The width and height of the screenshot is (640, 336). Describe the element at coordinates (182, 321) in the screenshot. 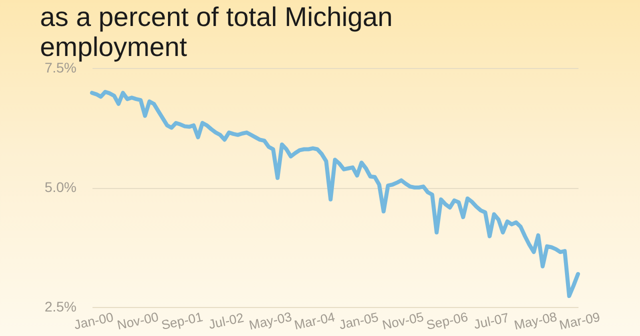

I see `x-tick-label: Sep-01` at that location.